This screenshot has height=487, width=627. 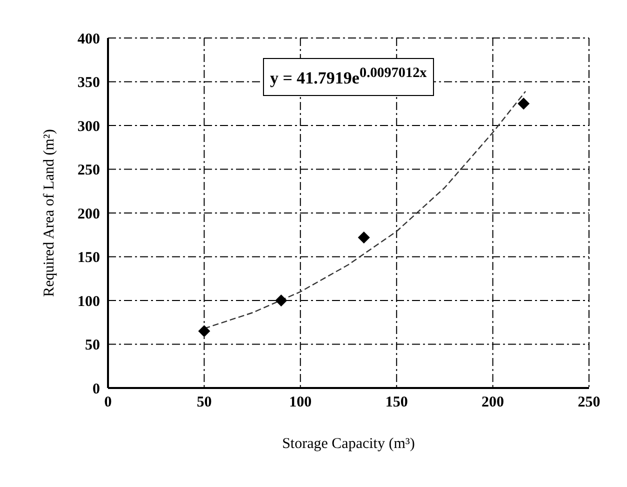 I want to click on y-tick-label: 200, so click(x=89, y=214).